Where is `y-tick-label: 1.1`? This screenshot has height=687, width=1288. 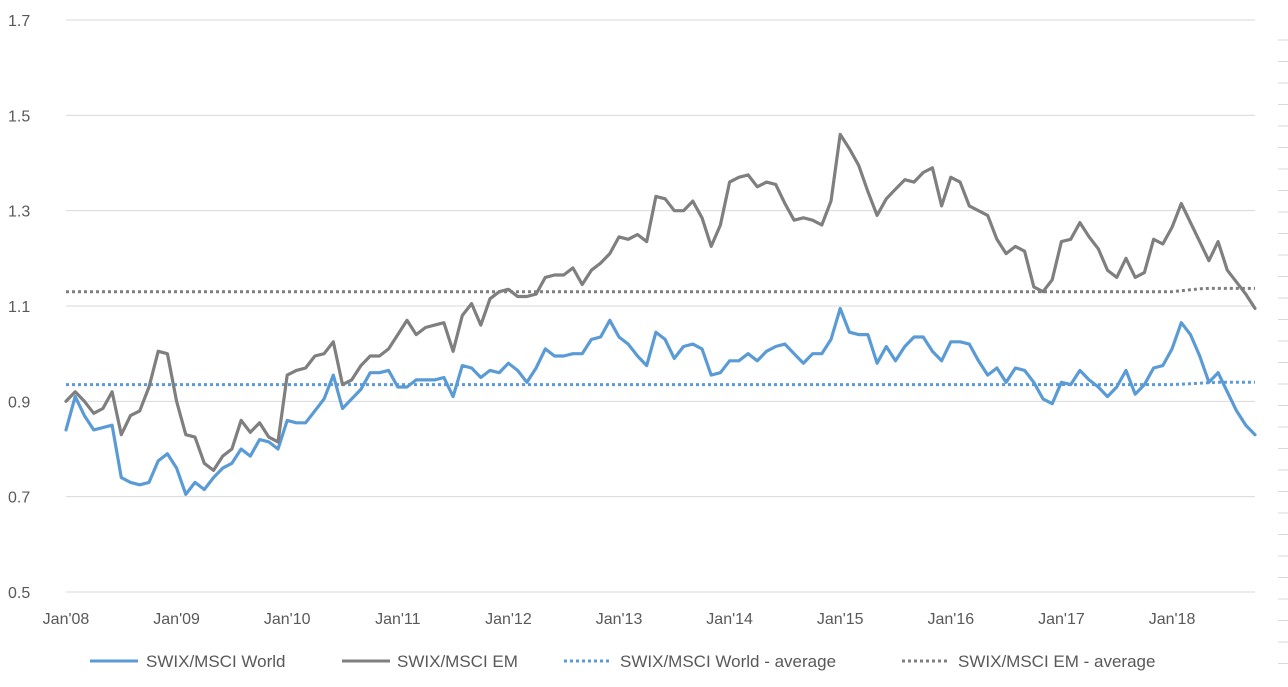
y-tick-label: 1.1 is located at coordinates (19, 307).